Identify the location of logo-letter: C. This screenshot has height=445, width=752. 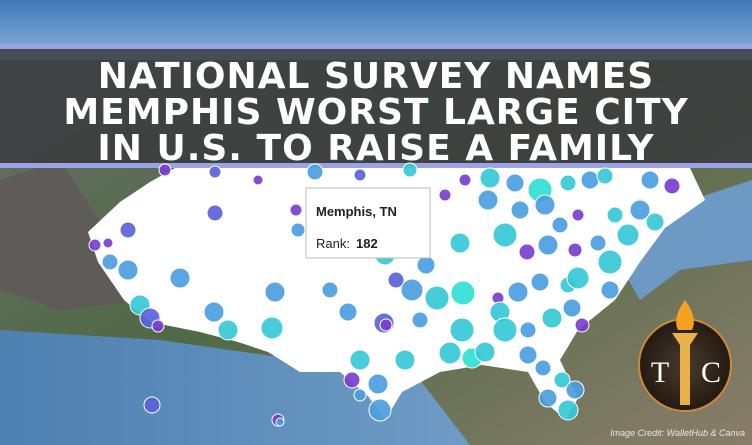
(711, 372).